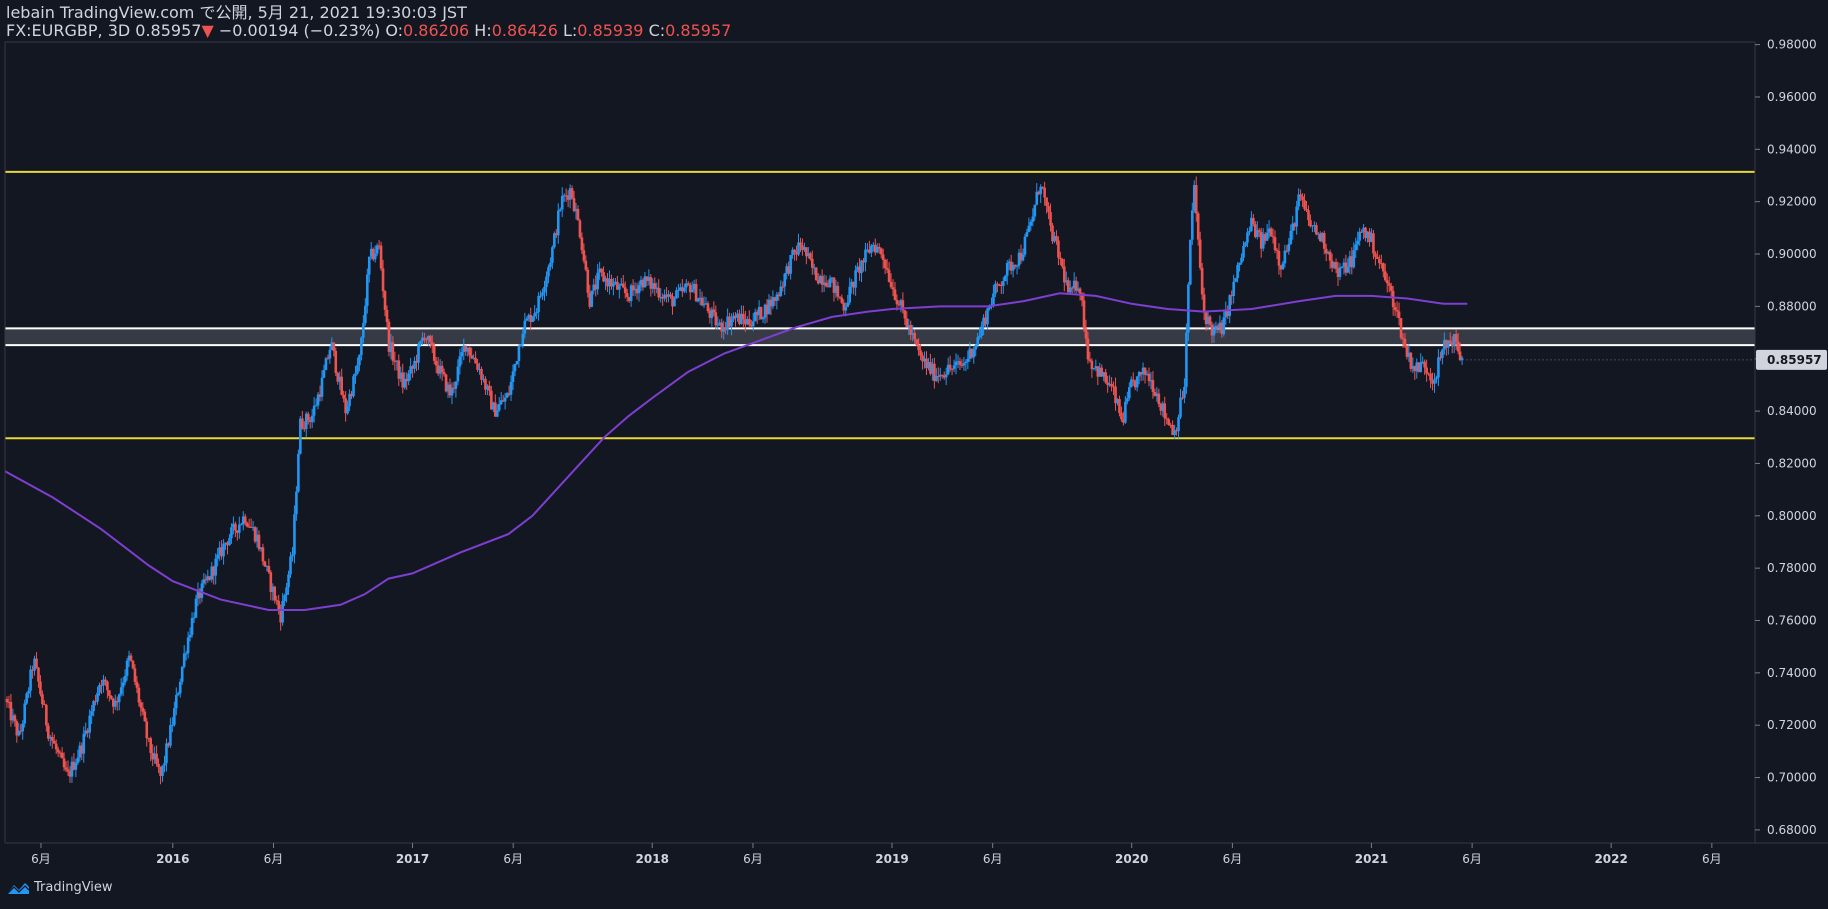 The image size is (1828, 909). I want to click on price-tick-label: 0.98000, so click(1792, 45).